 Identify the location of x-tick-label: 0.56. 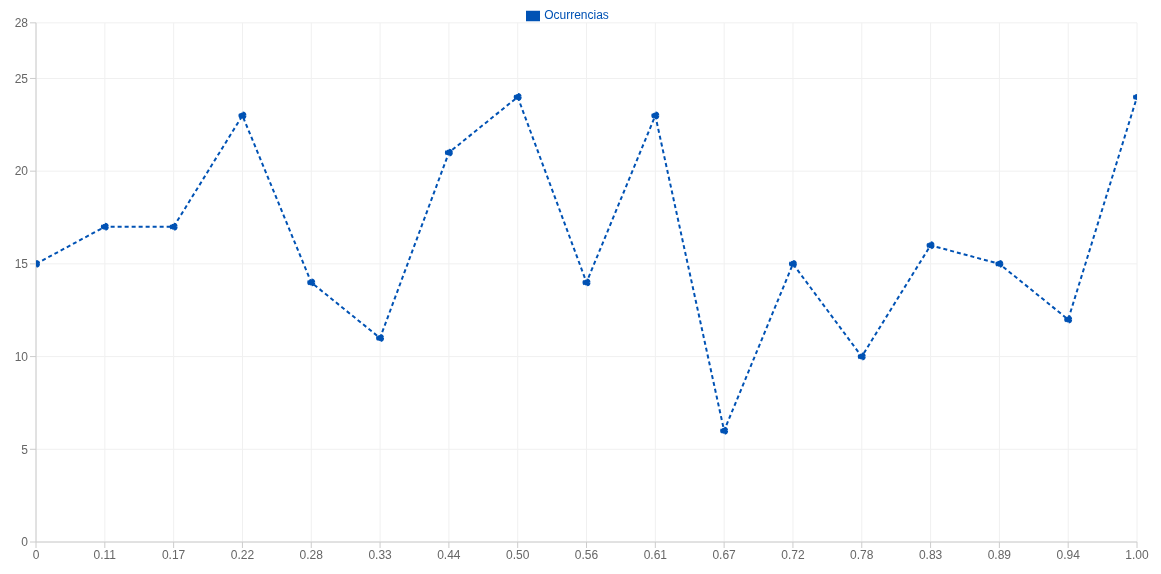
(586, 554).